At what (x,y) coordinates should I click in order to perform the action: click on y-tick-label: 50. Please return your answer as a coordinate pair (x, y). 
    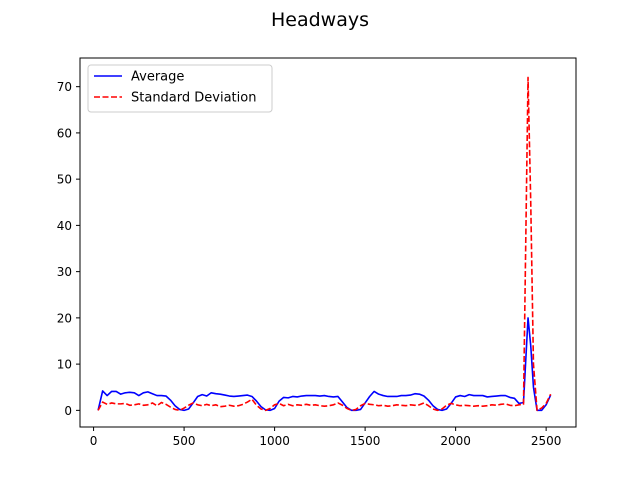
    Looking at the image, I should click on (64, 180).